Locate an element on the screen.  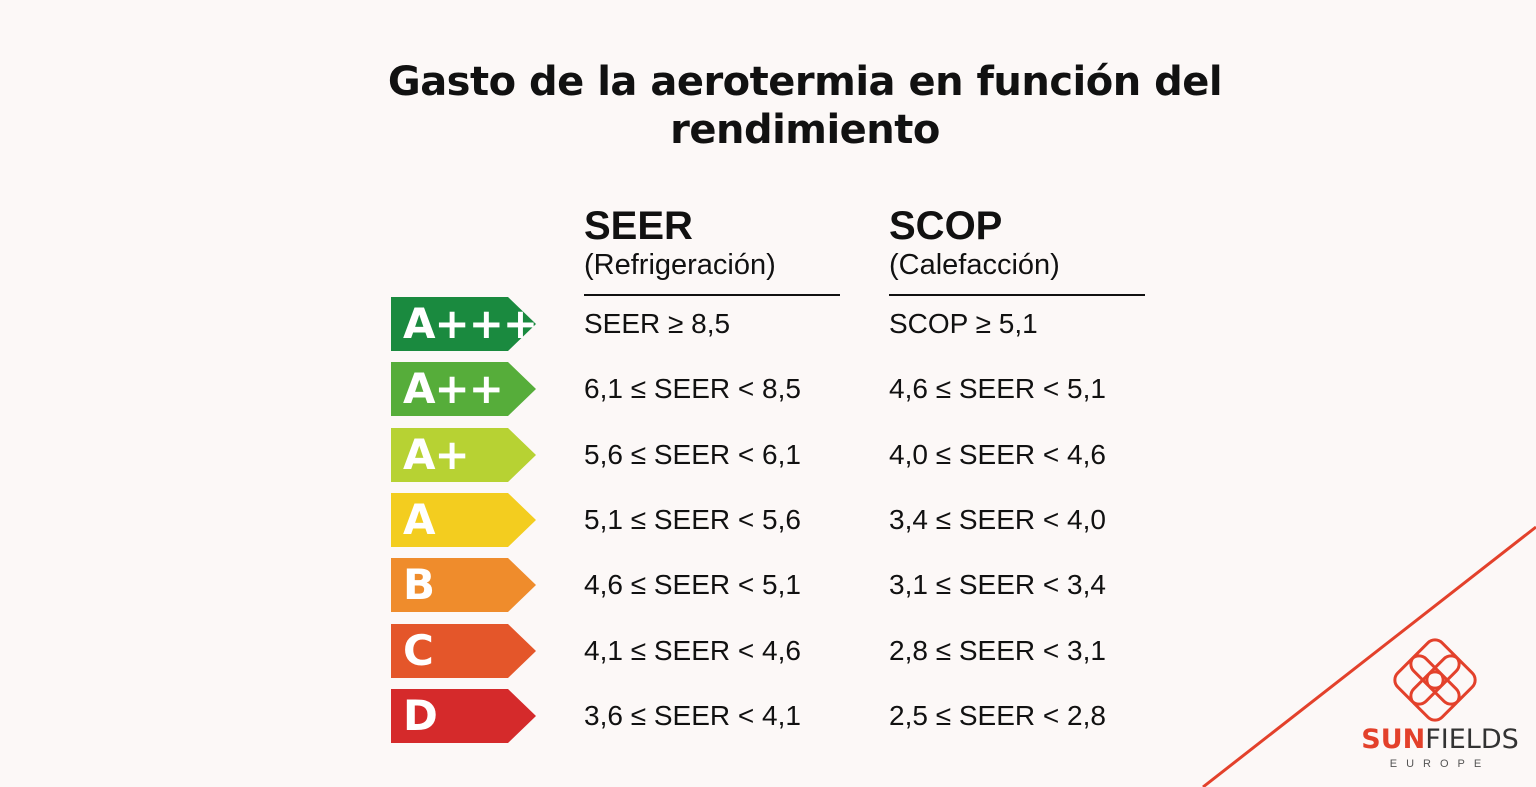
seer-column-header: SEER (Refrigeración) is located at coordinates (712, 250).